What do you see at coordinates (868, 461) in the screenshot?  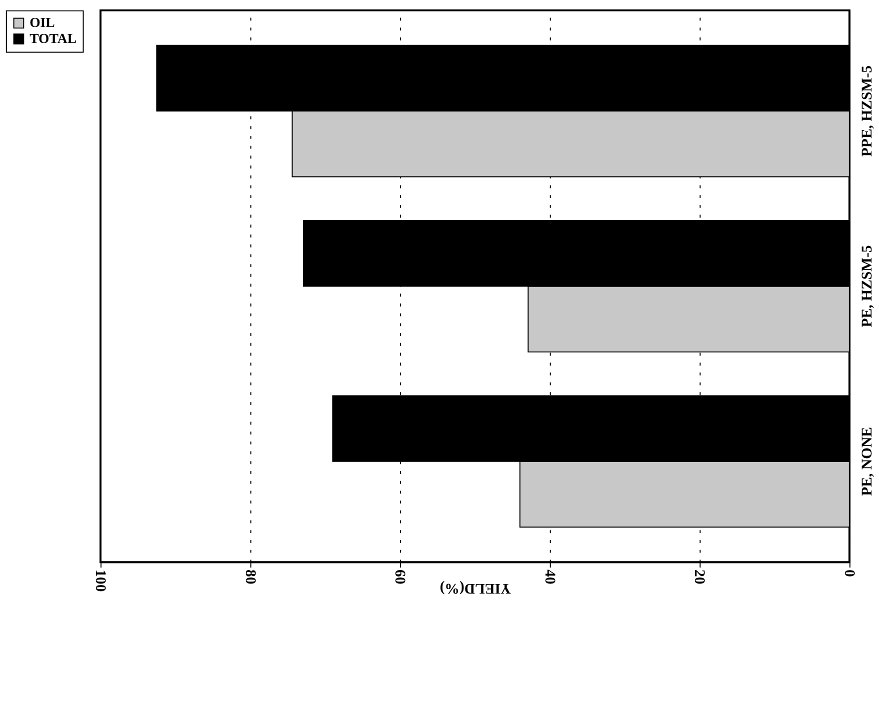 I see `y-tick-label: PE, NONE` at bounding box center [868, 461].